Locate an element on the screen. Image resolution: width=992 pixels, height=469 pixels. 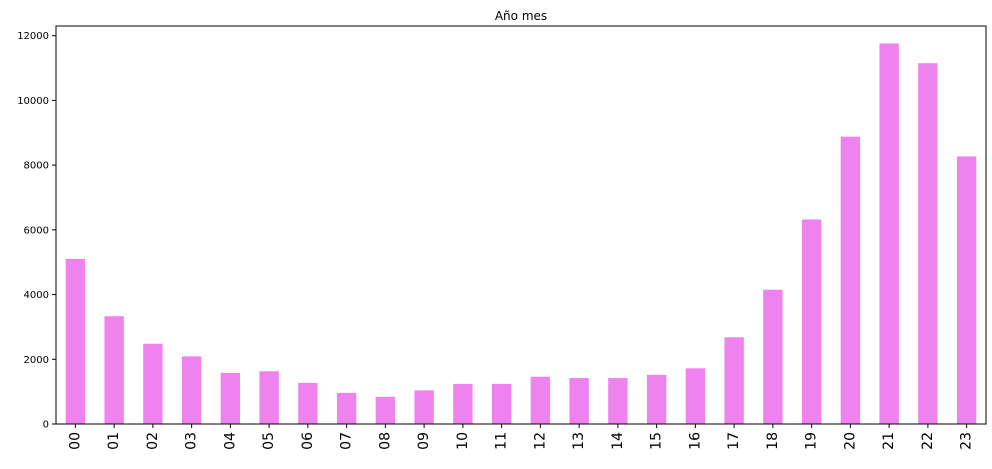
x-tick-label: 07 is located at coordinates (347, 441).